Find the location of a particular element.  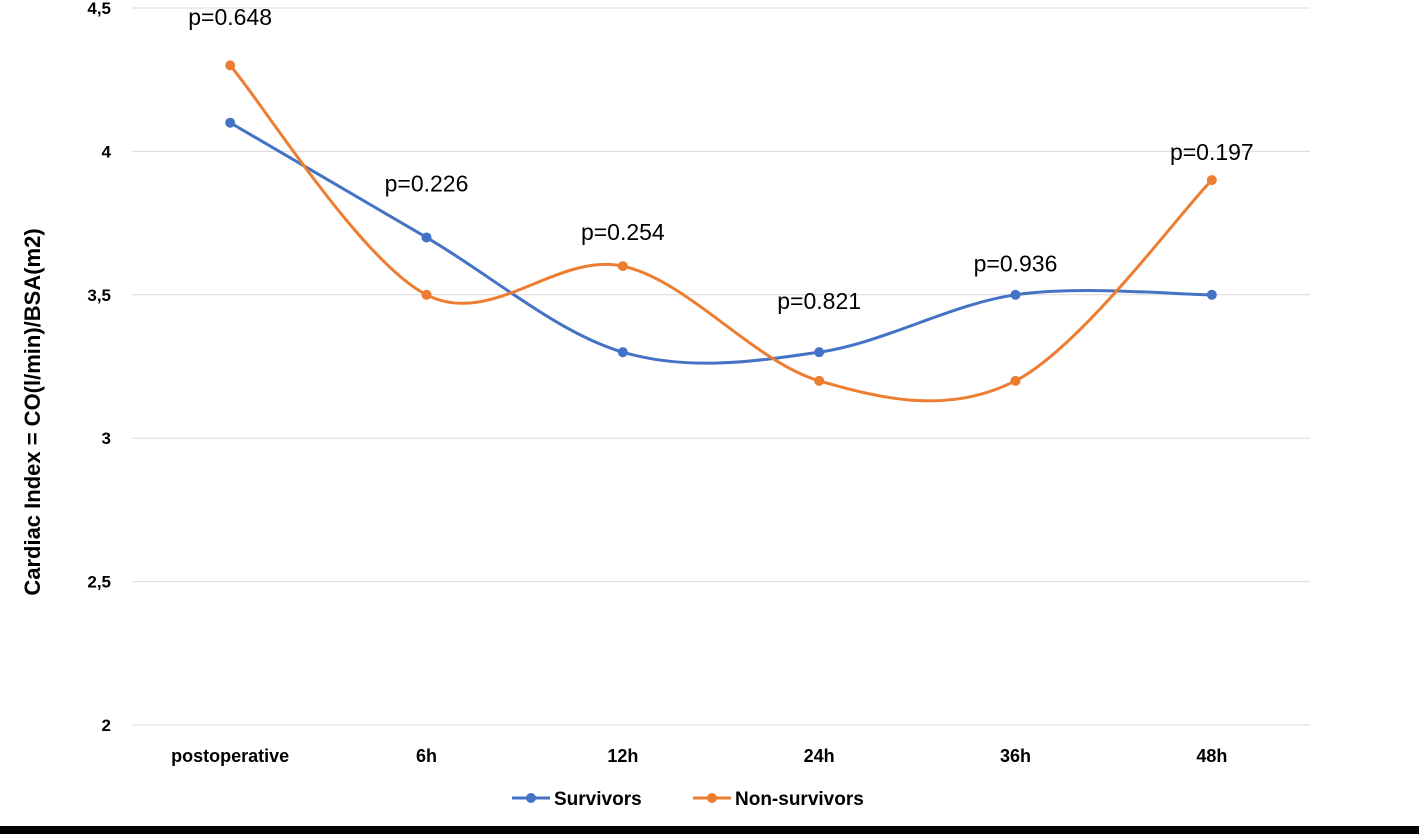

x-tick-label: 24h is located at coordinates (819, 756).